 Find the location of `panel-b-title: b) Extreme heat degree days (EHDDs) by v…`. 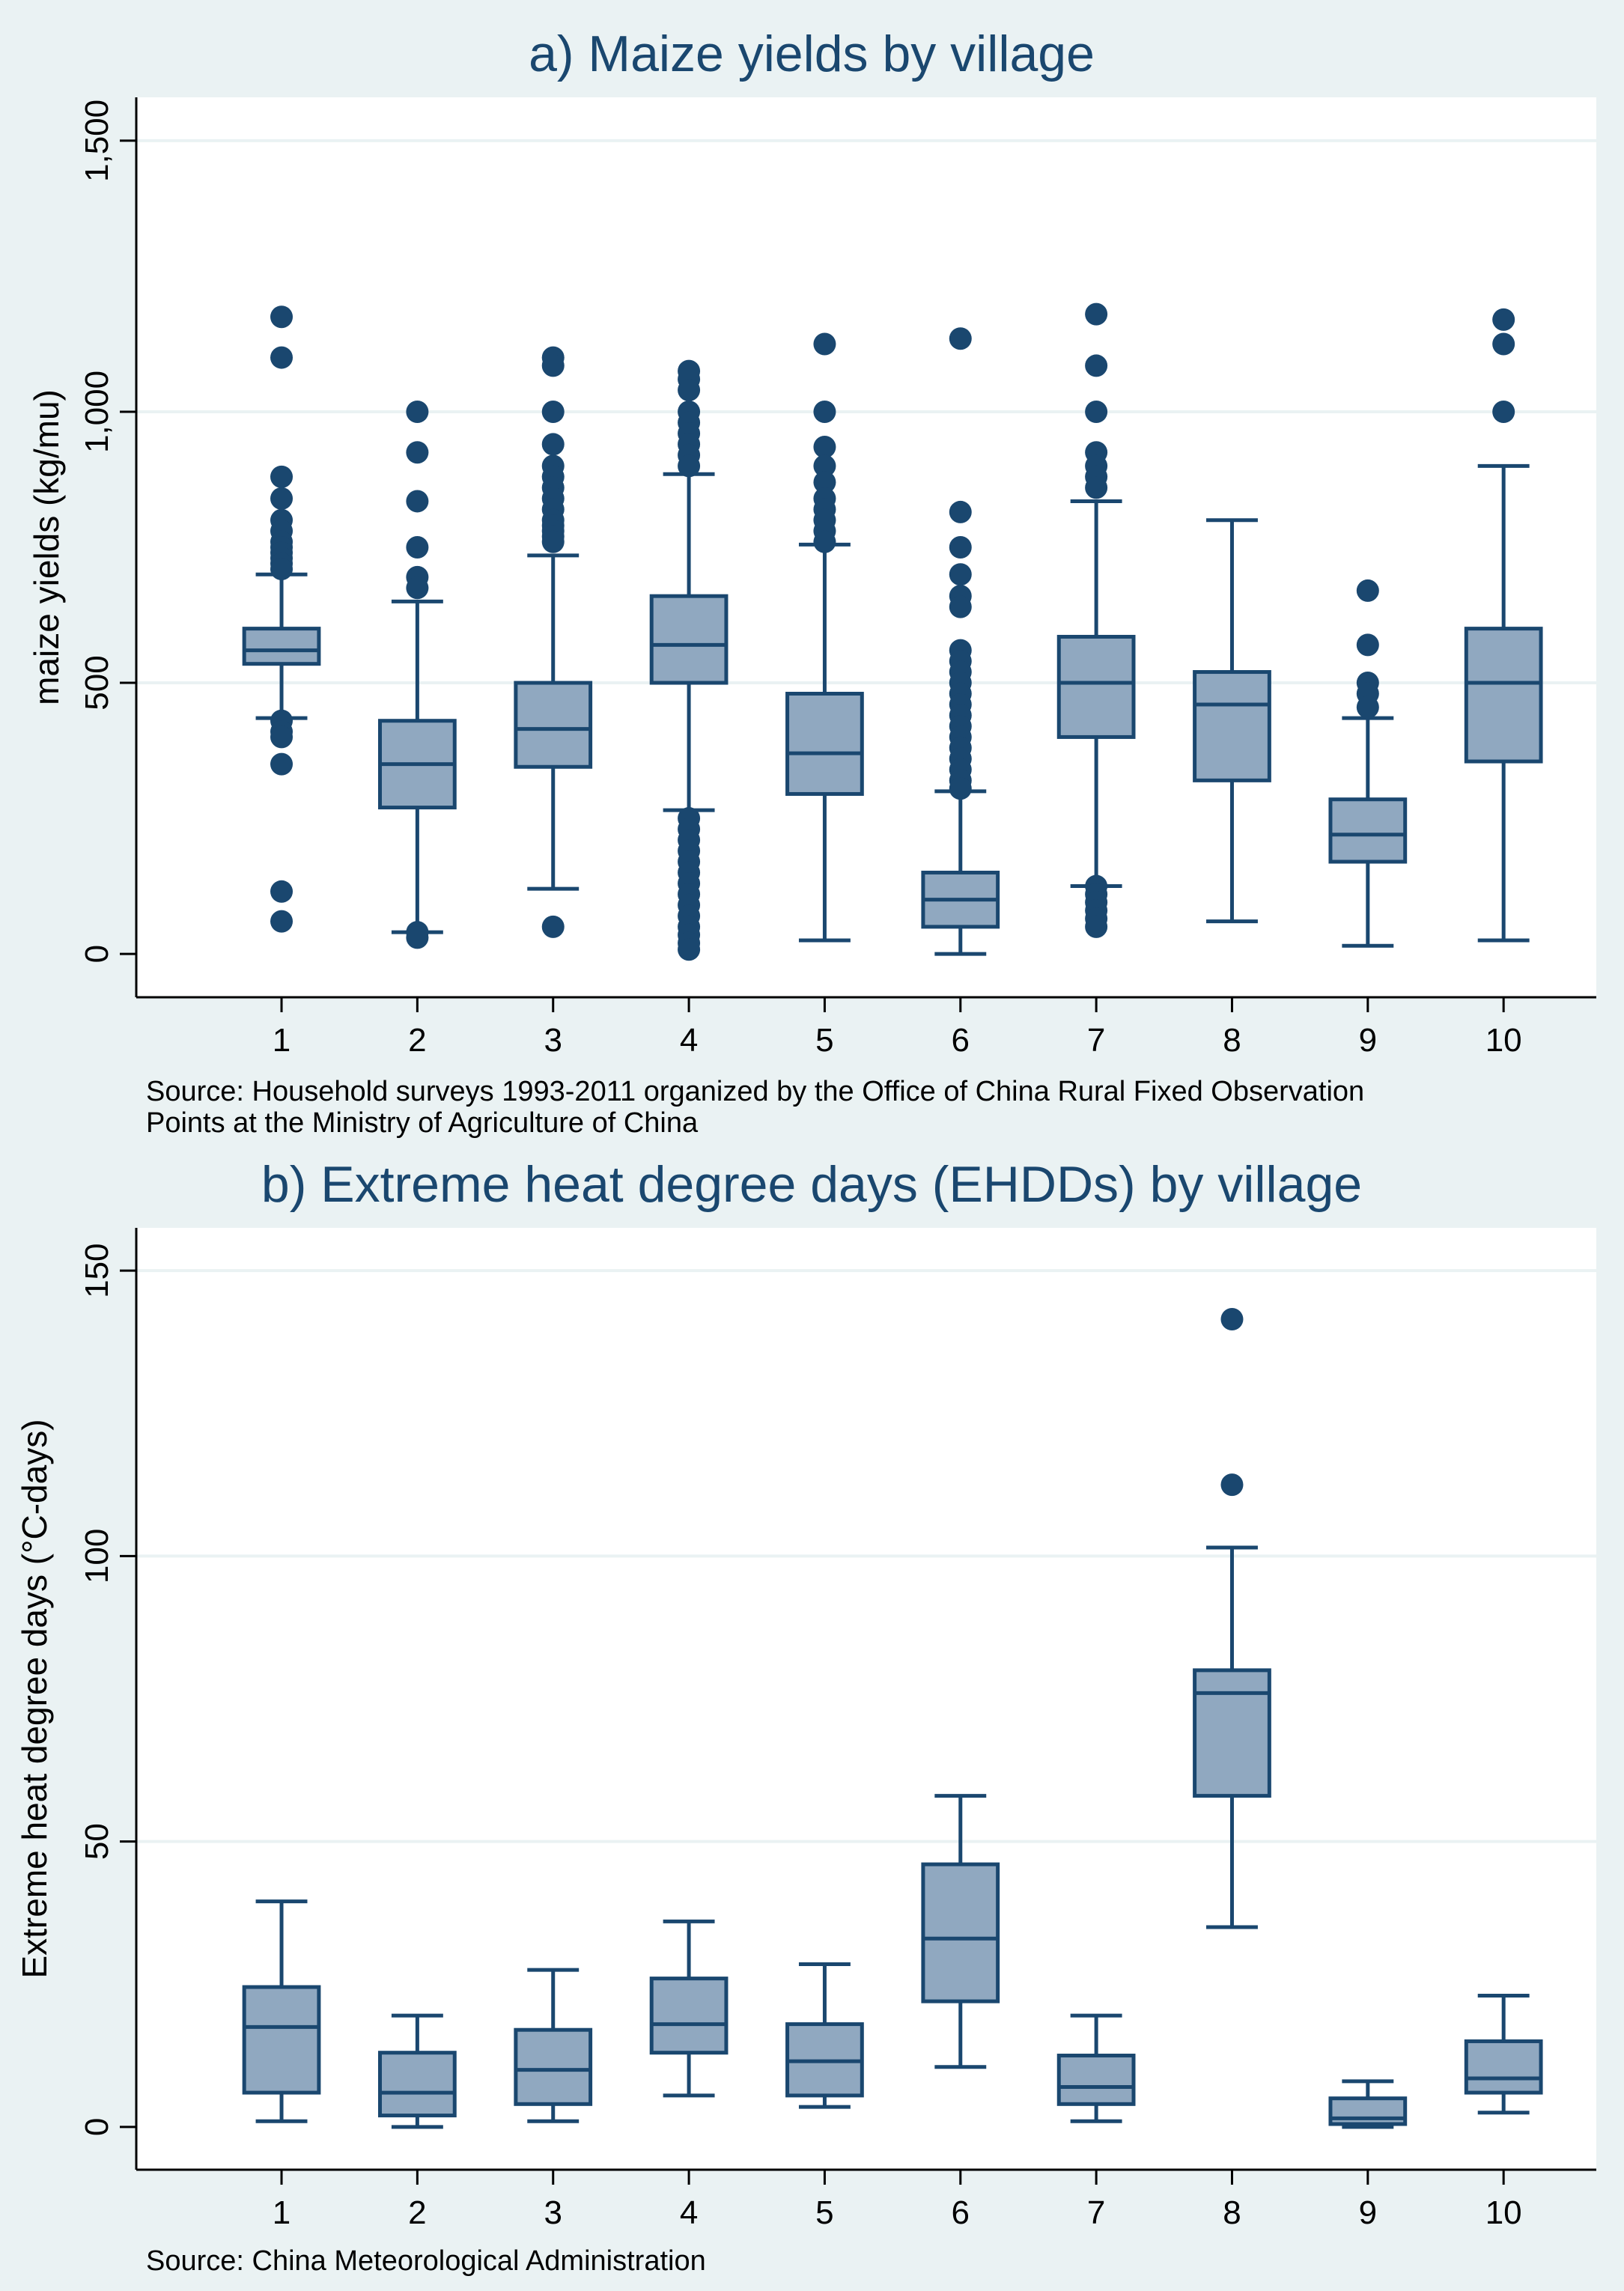

panel-b-title: b) Extreme heat degree days (EHDDs) by v… is located at coordinates (811, 1184).